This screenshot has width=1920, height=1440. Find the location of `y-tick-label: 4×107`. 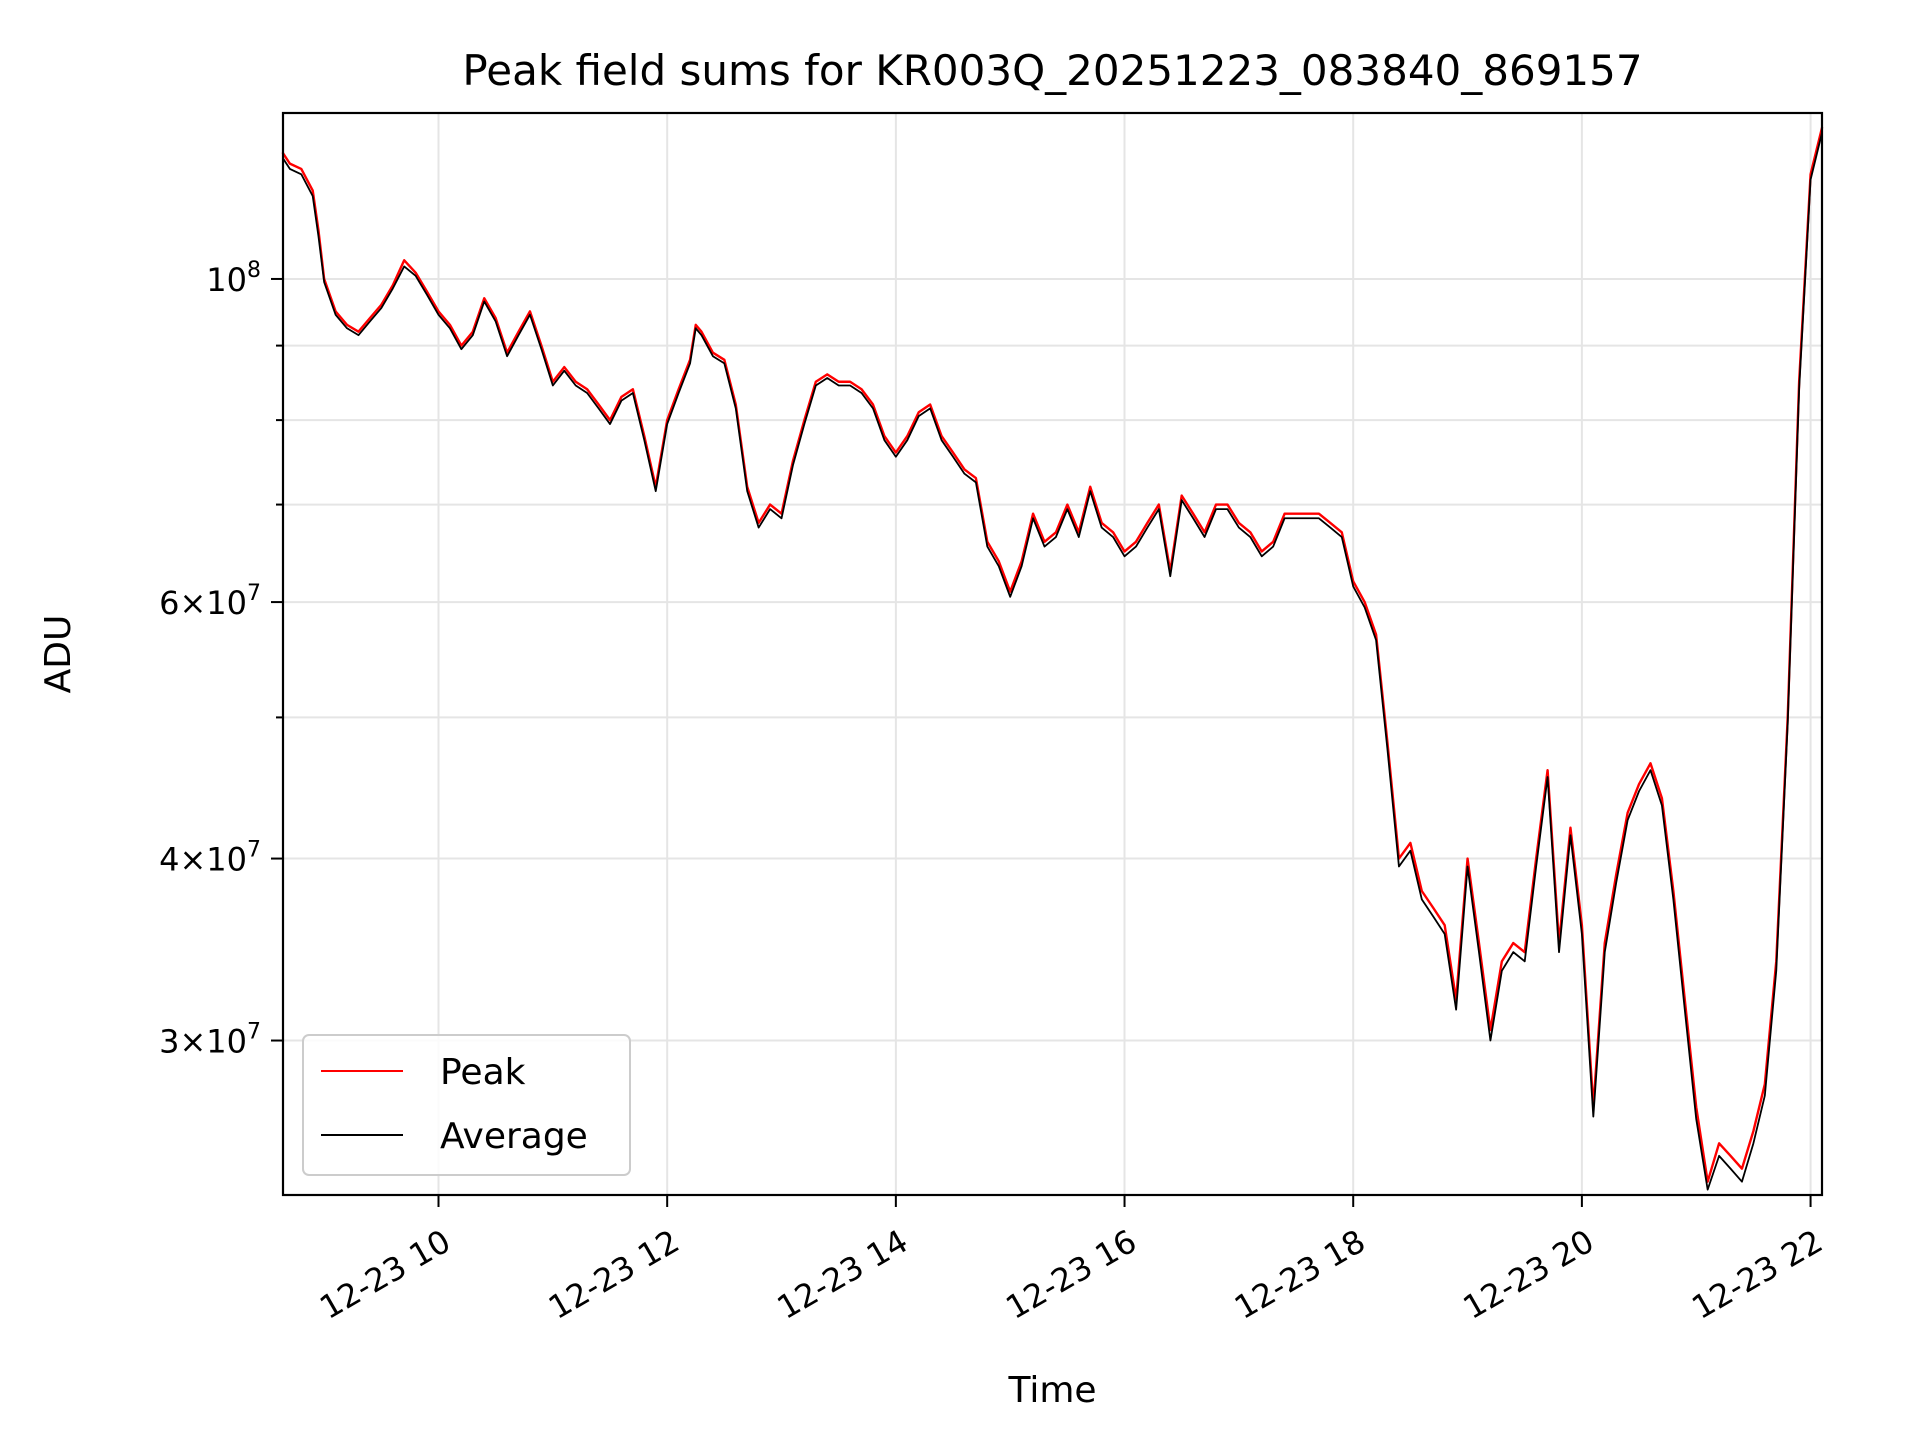

y-tick-label: 4×107 is located at coordinates (210, 858).